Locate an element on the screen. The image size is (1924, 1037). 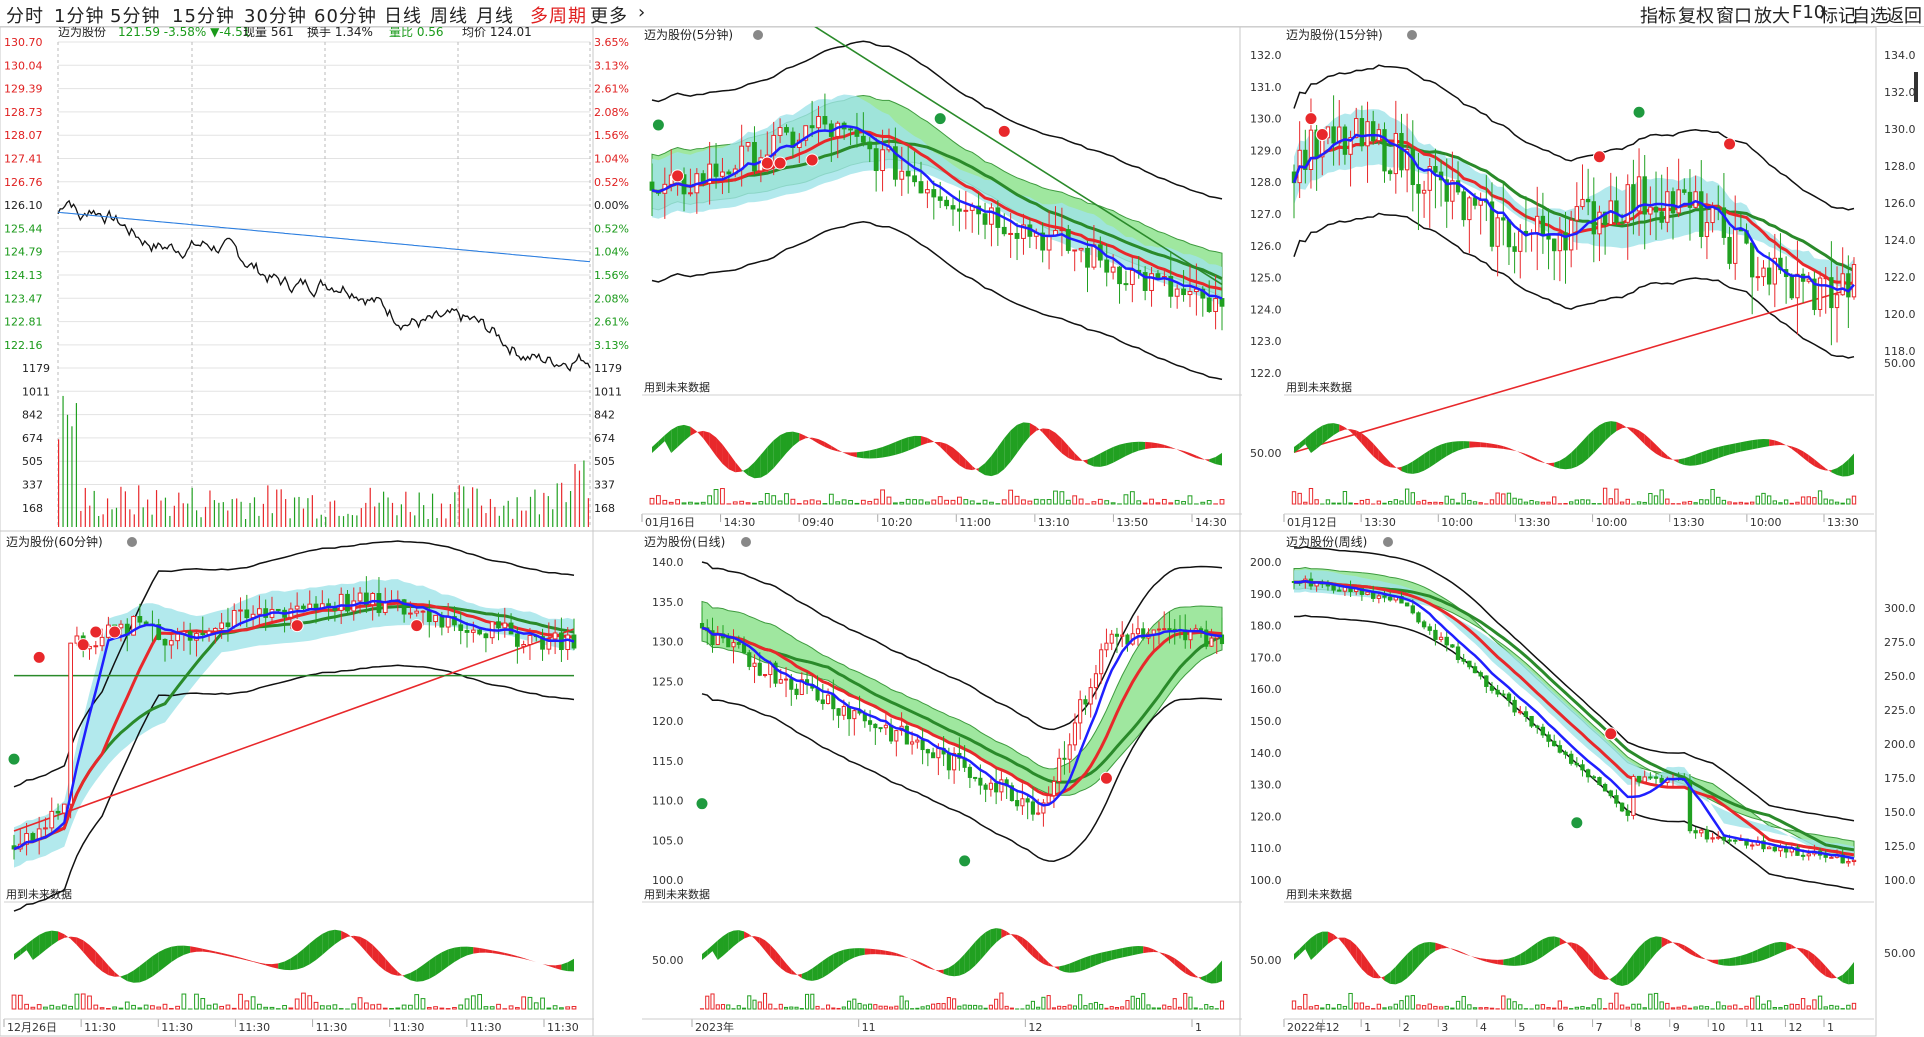
right-tick: 120.0 is located at coordinates (1900, 314).